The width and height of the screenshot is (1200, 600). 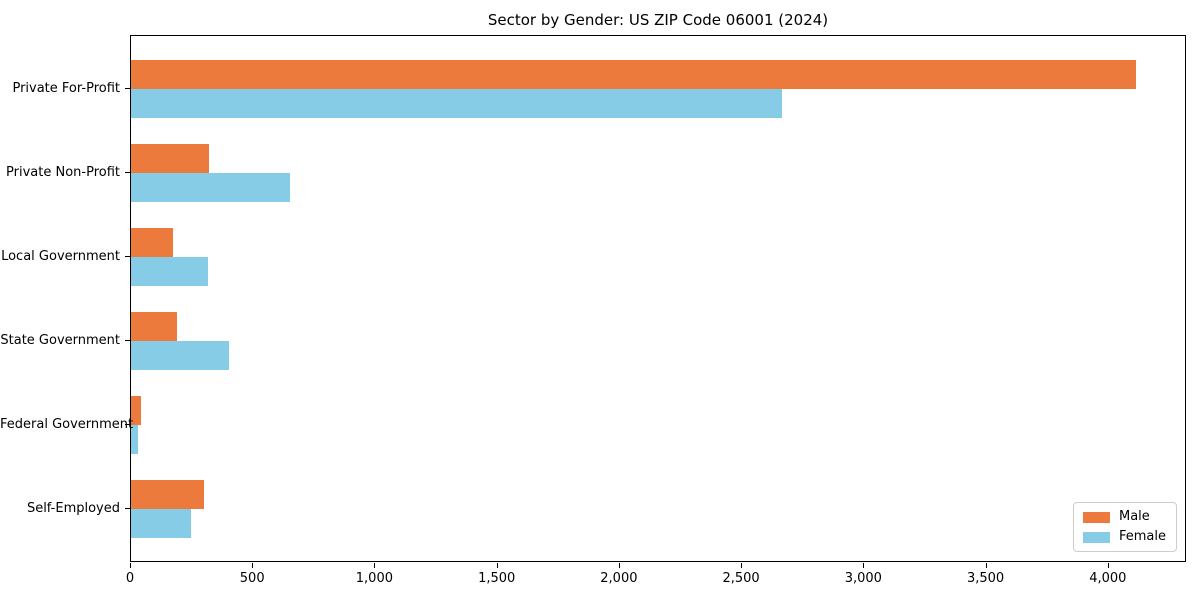 I want to click on bar-male-state-government, so click(x=154, y=326).